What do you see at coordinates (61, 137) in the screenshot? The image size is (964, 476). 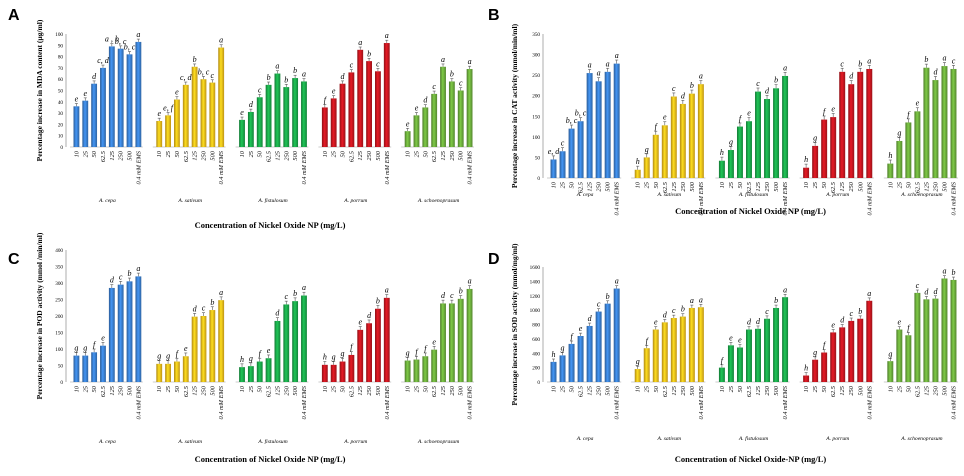 I see `y-tick-label: 10` at bounding box center [61, 137].